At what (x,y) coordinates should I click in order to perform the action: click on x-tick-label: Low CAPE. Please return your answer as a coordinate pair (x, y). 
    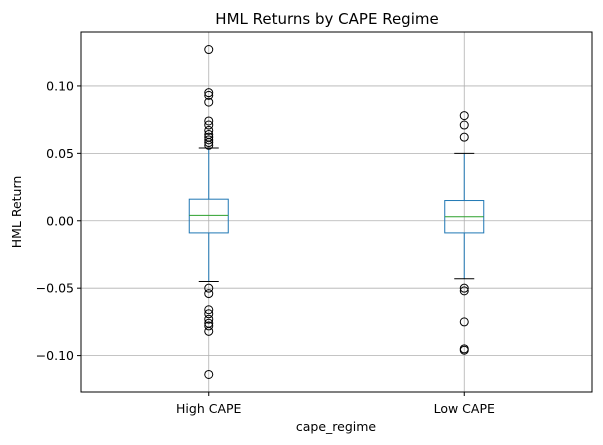
    Looking at the image, I should click on (464, 408).